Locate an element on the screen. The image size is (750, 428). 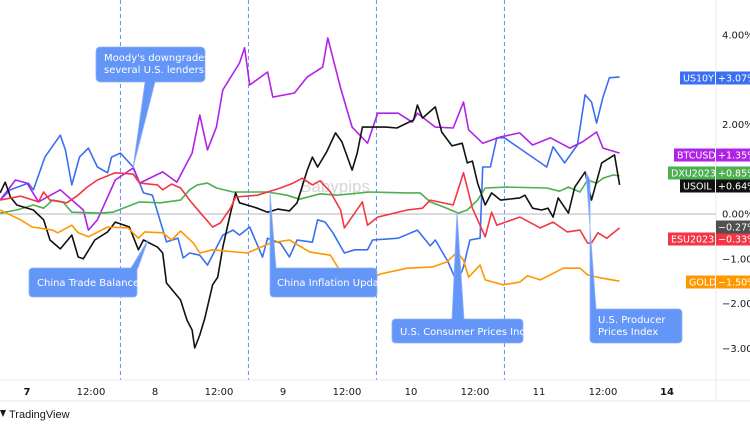
series-name-tag: GOLD is located at coordinates (702, 283).